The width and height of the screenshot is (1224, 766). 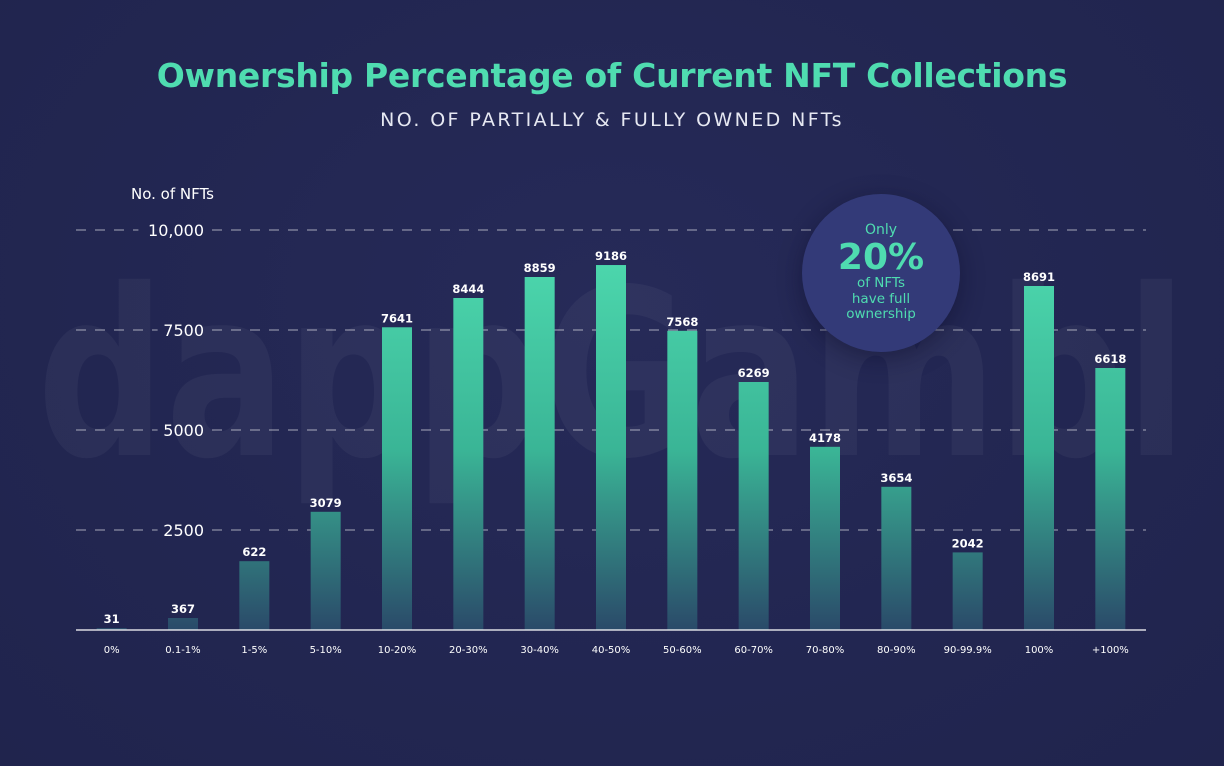 What do you see at coordinates (468, 650) in the screenshot?
I see `x-tick-label: 20-30%` at bounding box center [468, 650].